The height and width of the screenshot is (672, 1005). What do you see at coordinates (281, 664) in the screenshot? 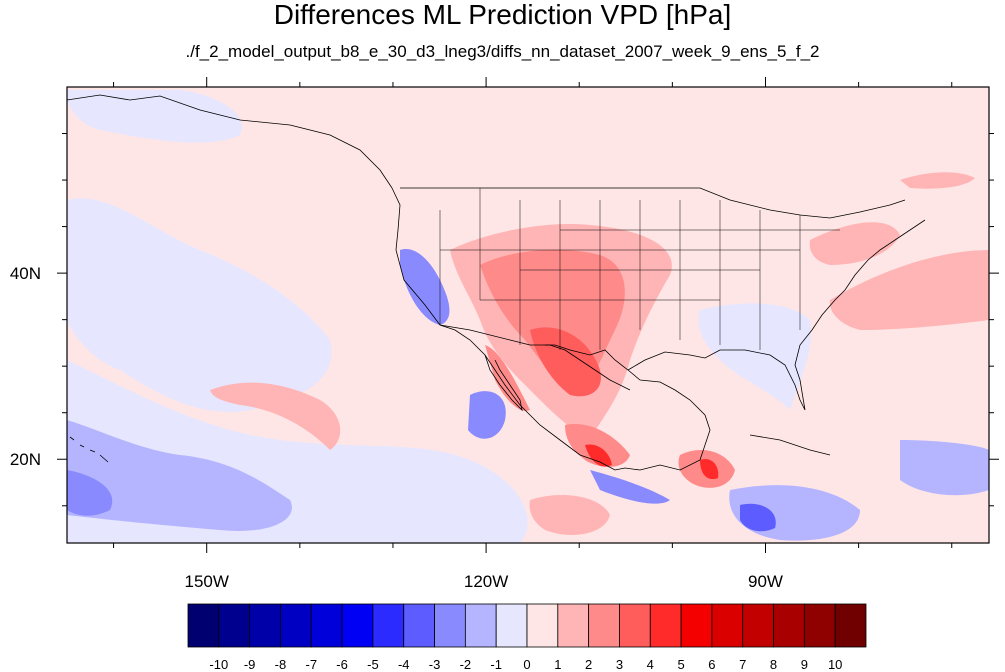
I see `colorbar-label: -8` at bounding box center [281, 664].